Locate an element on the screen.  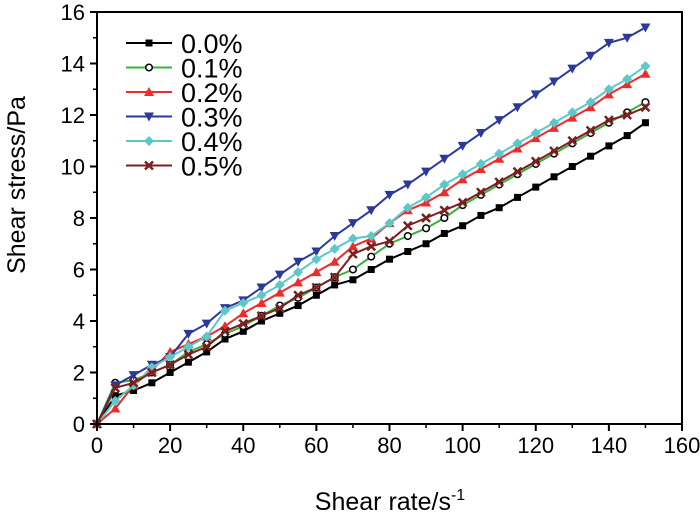
y-tick-label: 4 is located at coordinates (79, 321).